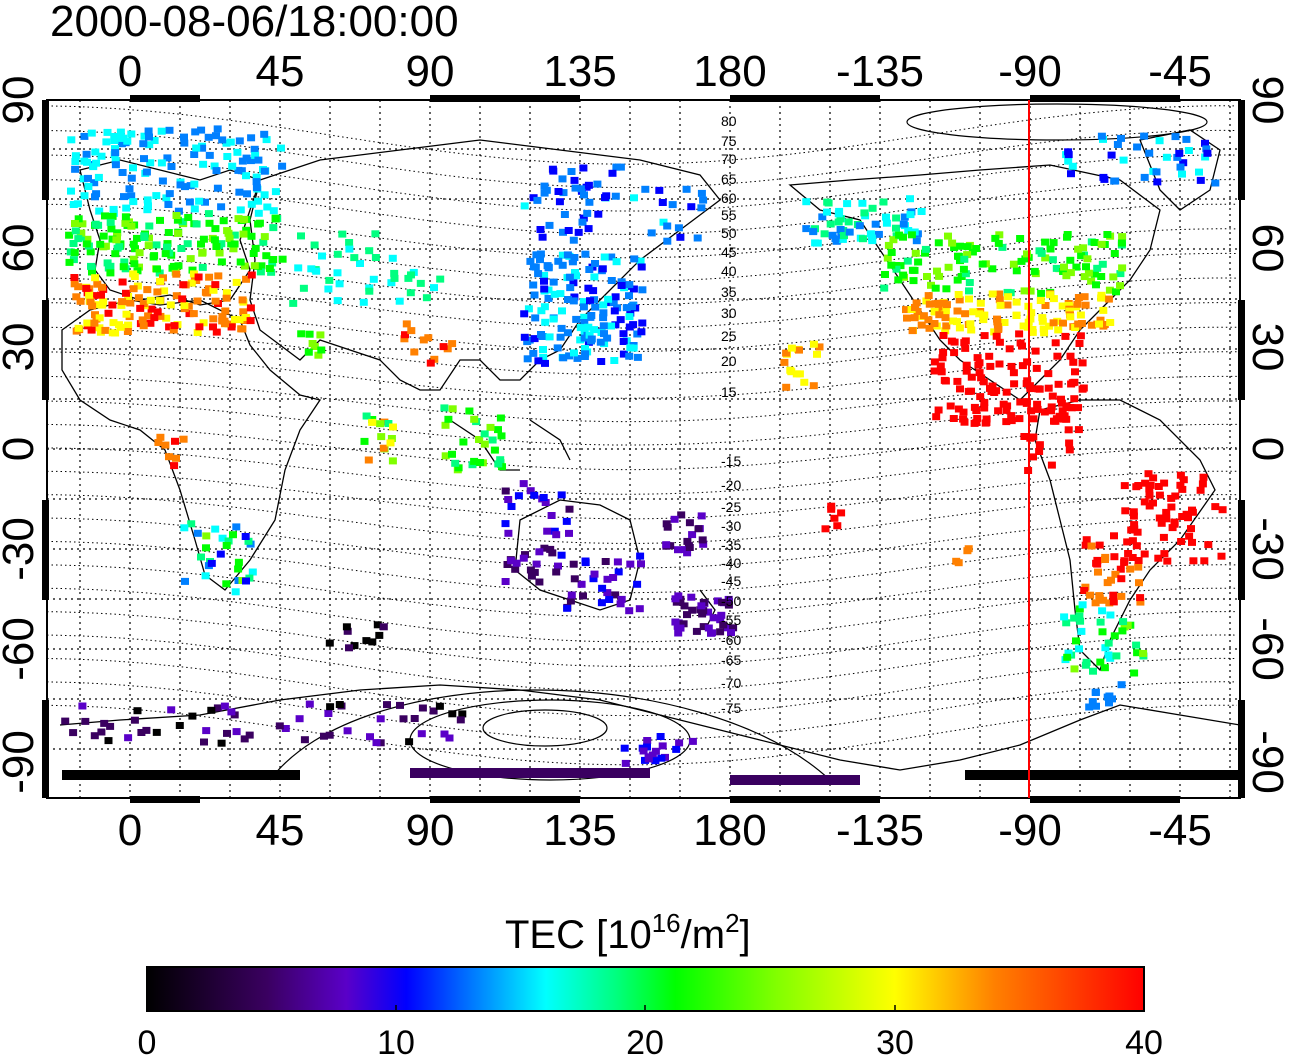  What do you see at coordinates (729, 71) in the screenshot?
I see `lon-label-top: 180` at bounding box center [729, 71].